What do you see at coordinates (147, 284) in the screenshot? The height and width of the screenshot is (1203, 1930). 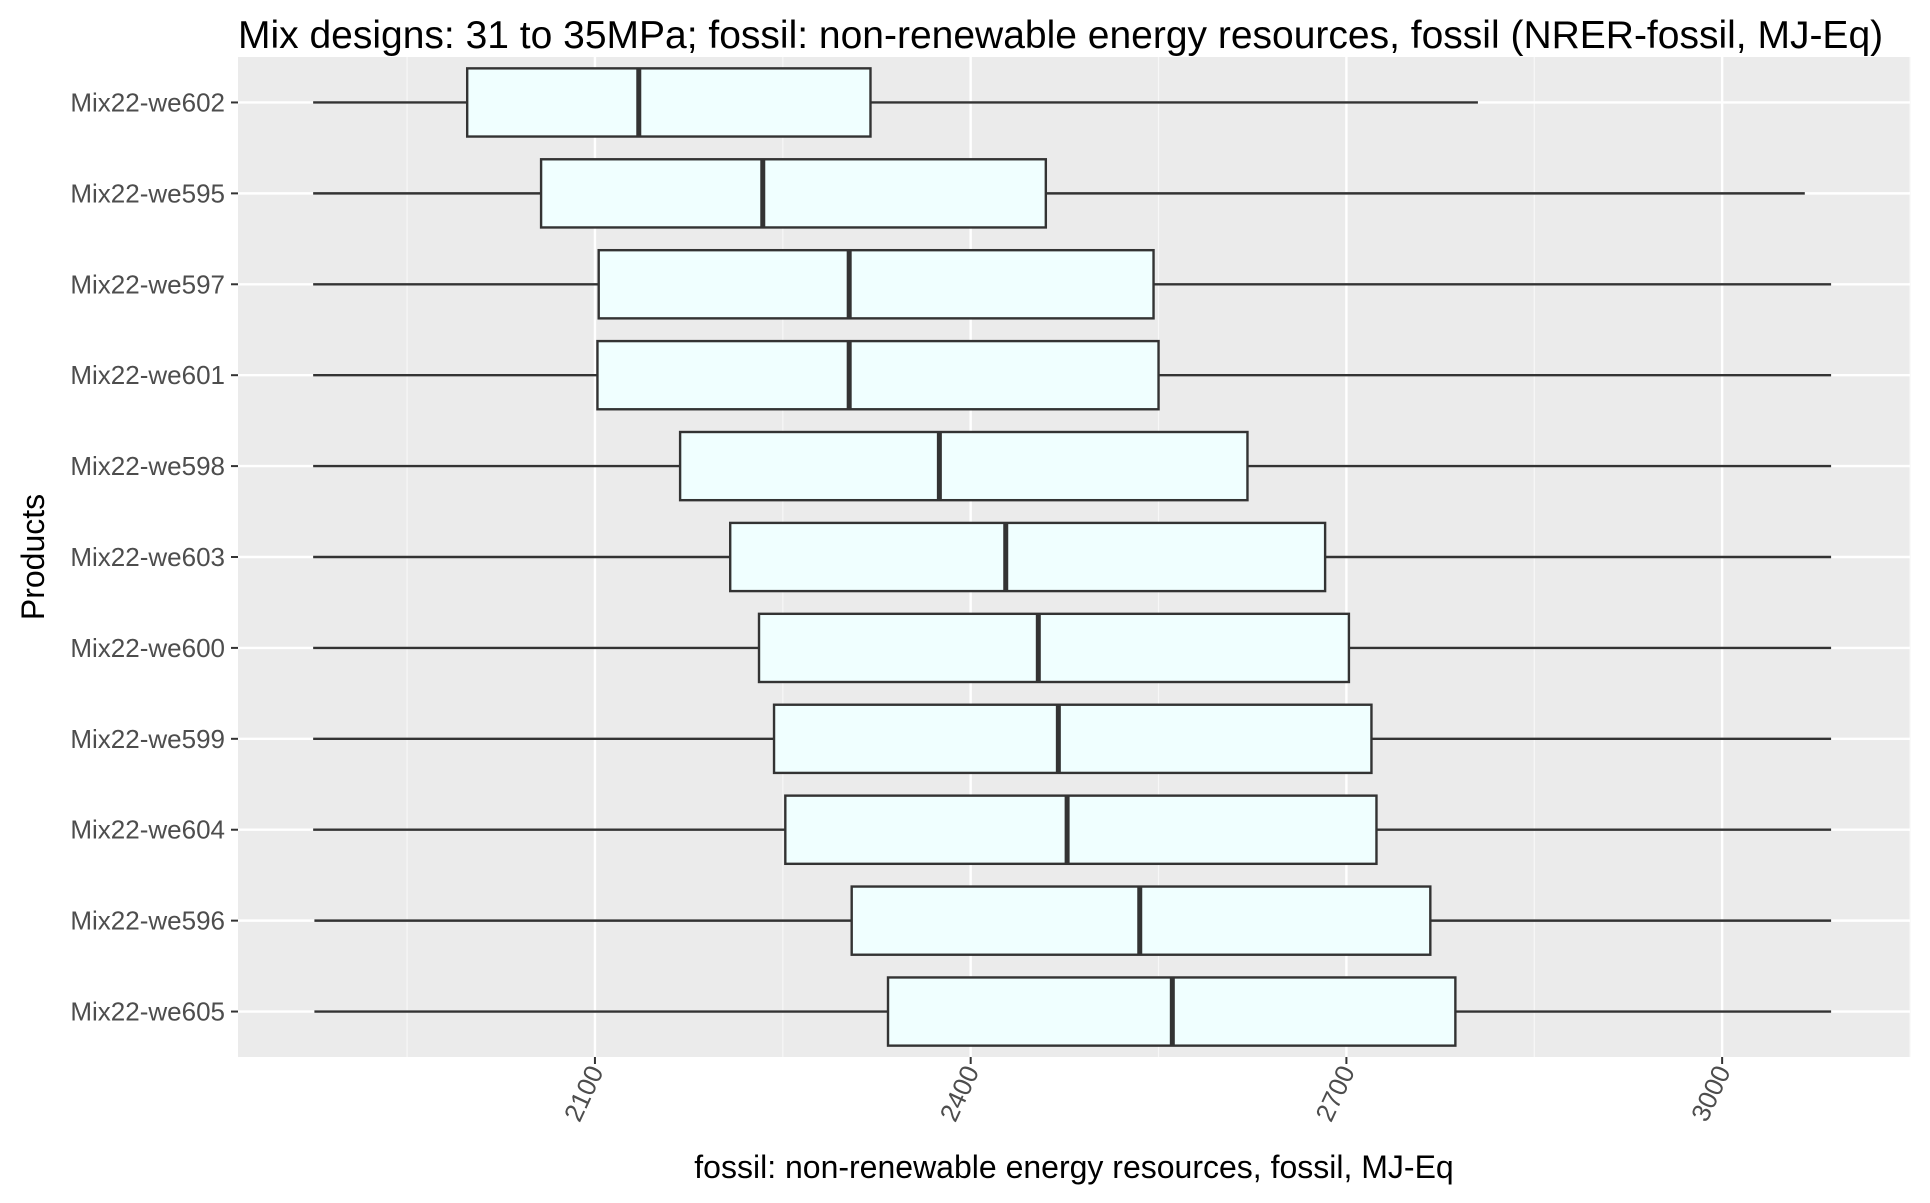 I see `y-tick-label: Mix22-we597` at bounding box center [147, 284].